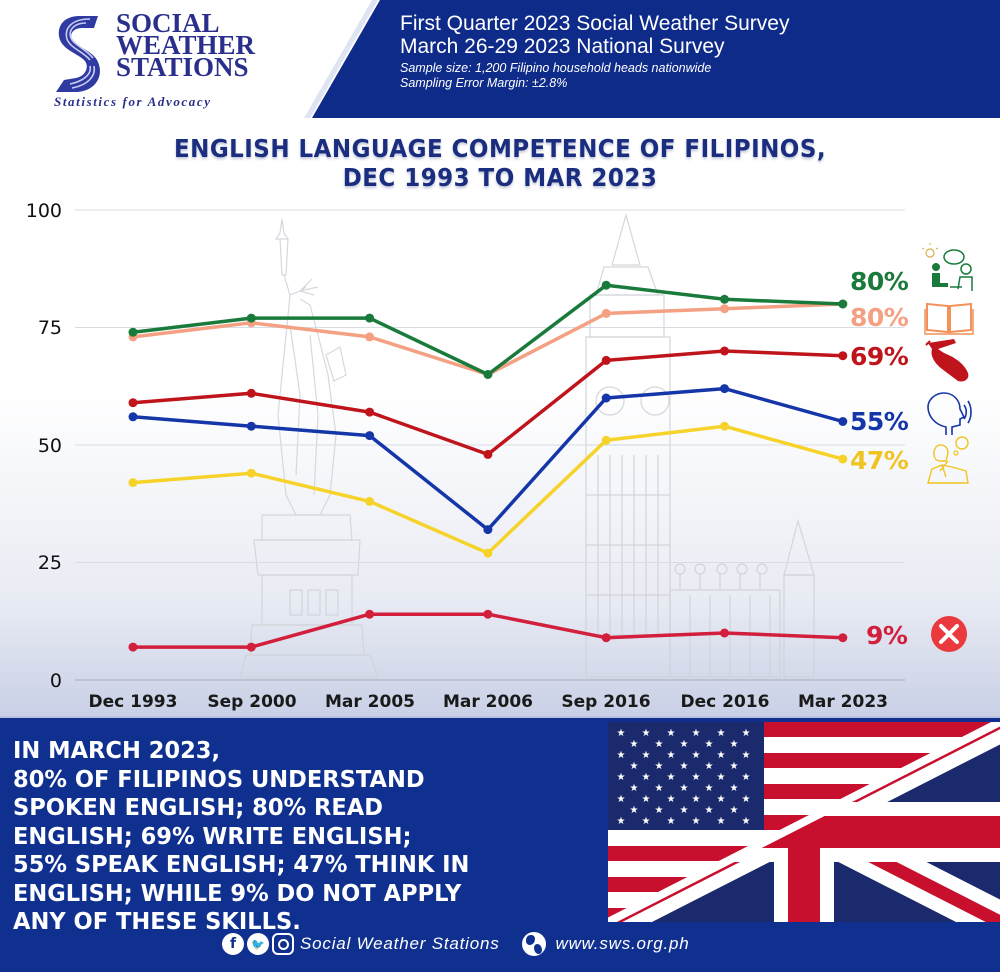 The width and height of the screenshot is (1000, 972). I want to click on y-tick-0: 0, so click(55, 681).